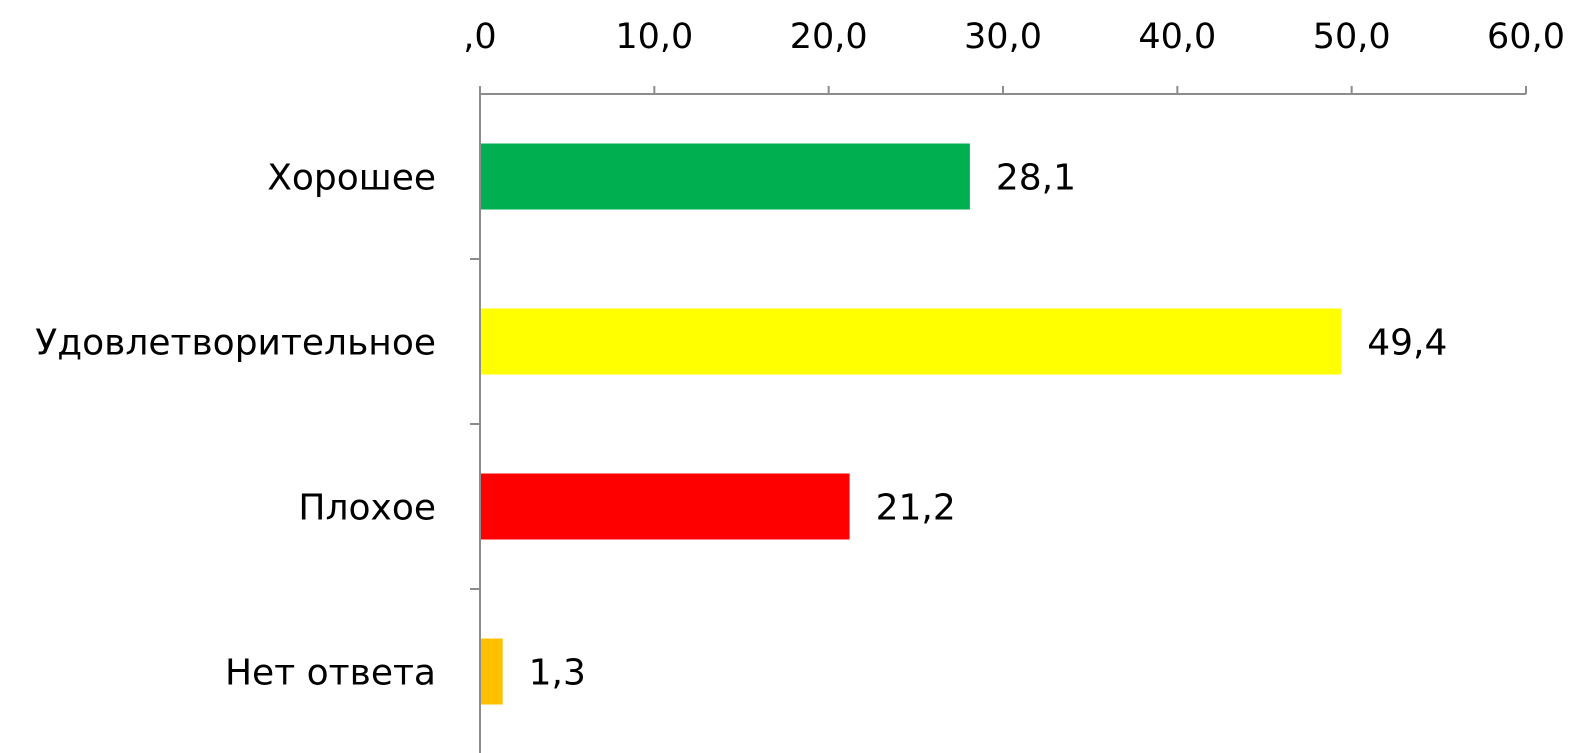  Describe the element at coordinates (557, 673) in the screenshot. I see `data-label: 1,3` at that location.